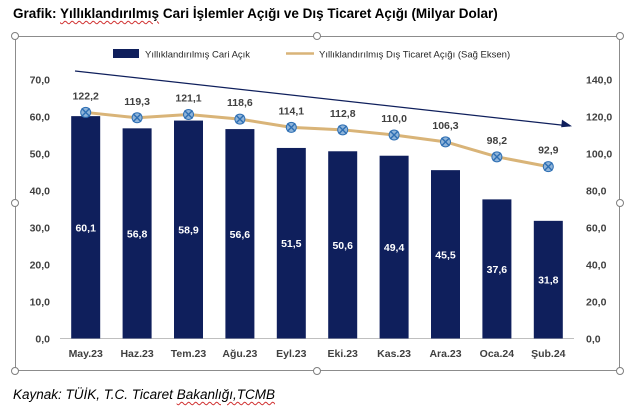 This screenshot has width=632, height=409. Describe the element at coordinates (394, 354) in the screenshot. I see `x-tick-label: Kas.23` at that location.